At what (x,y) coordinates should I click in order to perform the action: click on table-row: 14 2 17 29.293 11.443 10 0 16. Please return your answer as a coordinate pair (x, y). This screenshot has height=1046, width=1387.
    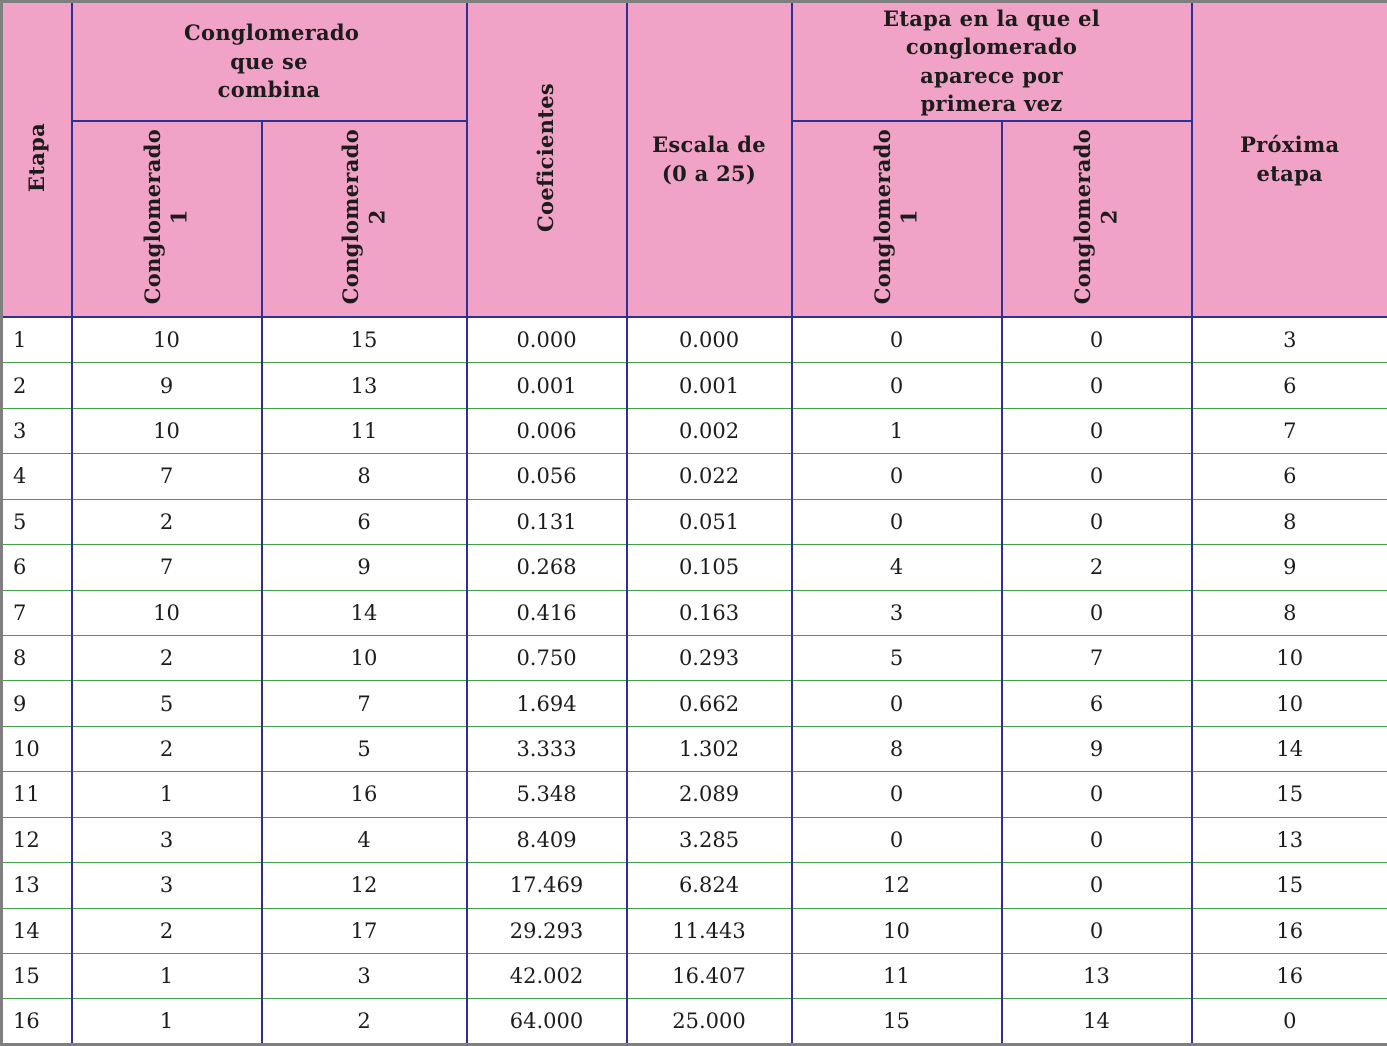
    Looking at the image, I should click on (693, 931).